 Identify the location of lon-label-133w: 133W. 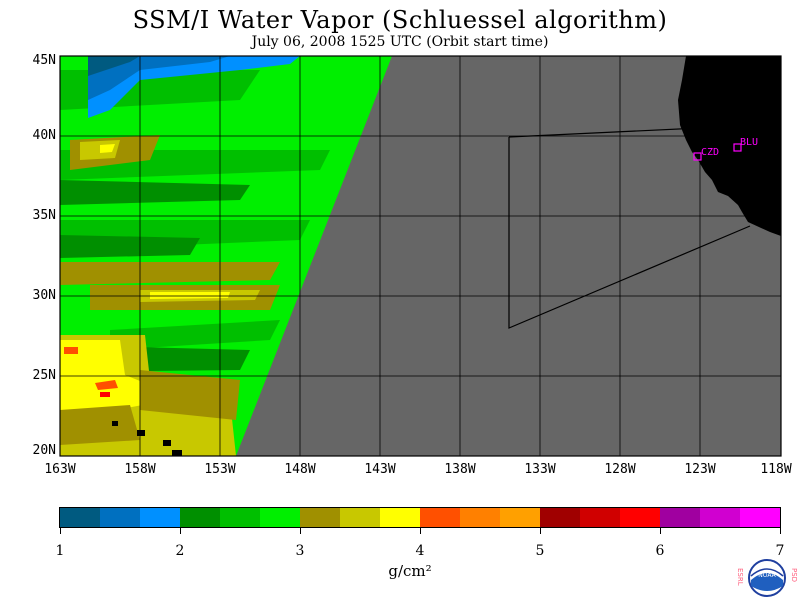
(540, 469).